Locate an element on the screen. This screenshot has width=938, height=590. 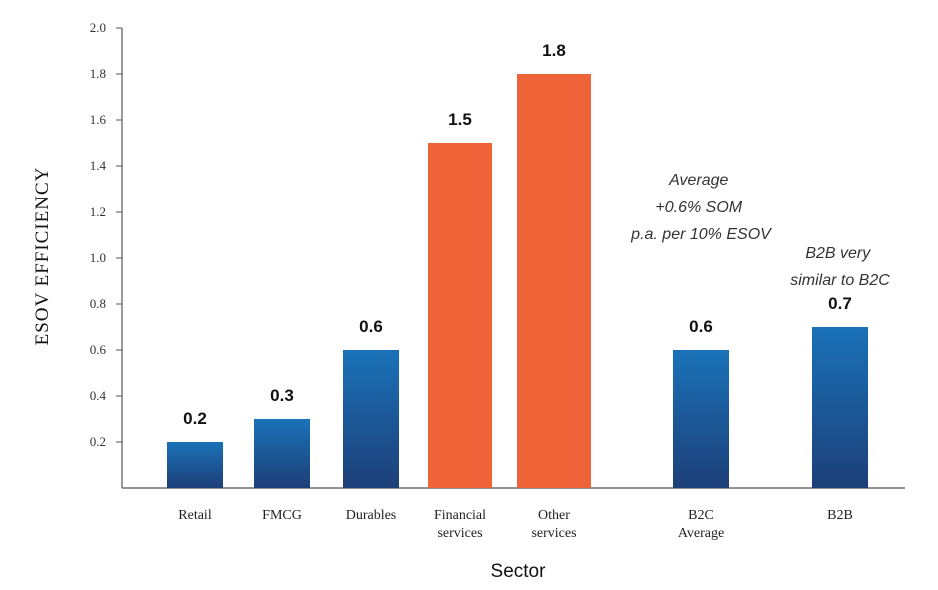
y-axis-title: ESOV EFFICIENCY is located at coordinates (42, 256).